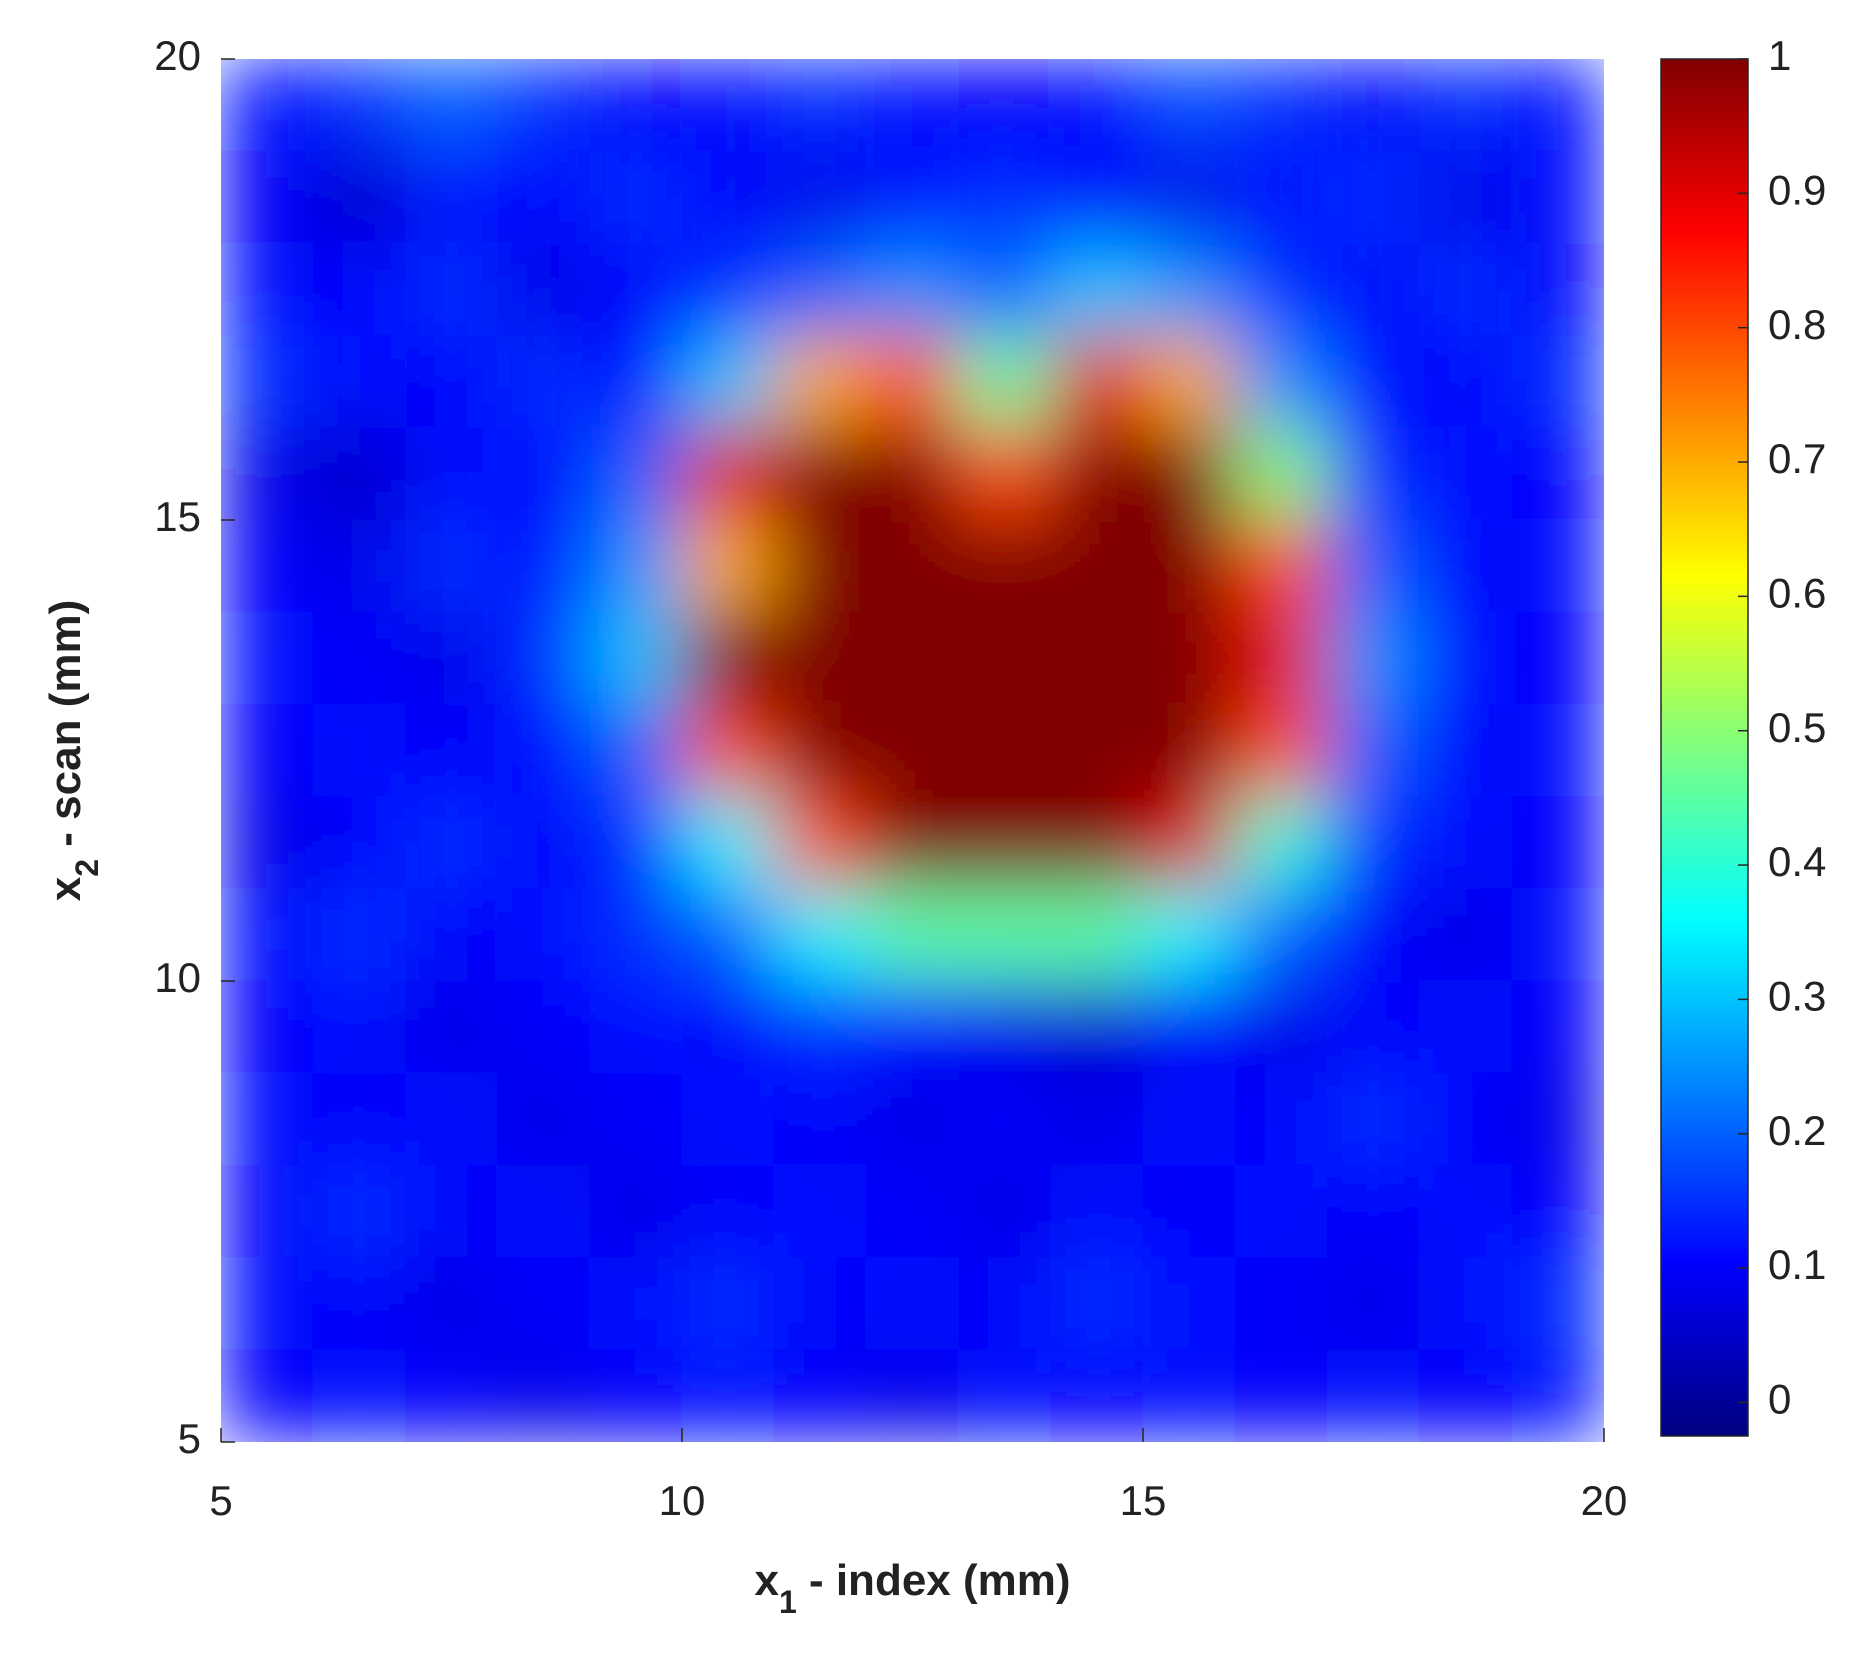  Describe the element at coordinates (1779, 1399) in the screenshot. I see `colorbar-tick-label: 0` at that location.